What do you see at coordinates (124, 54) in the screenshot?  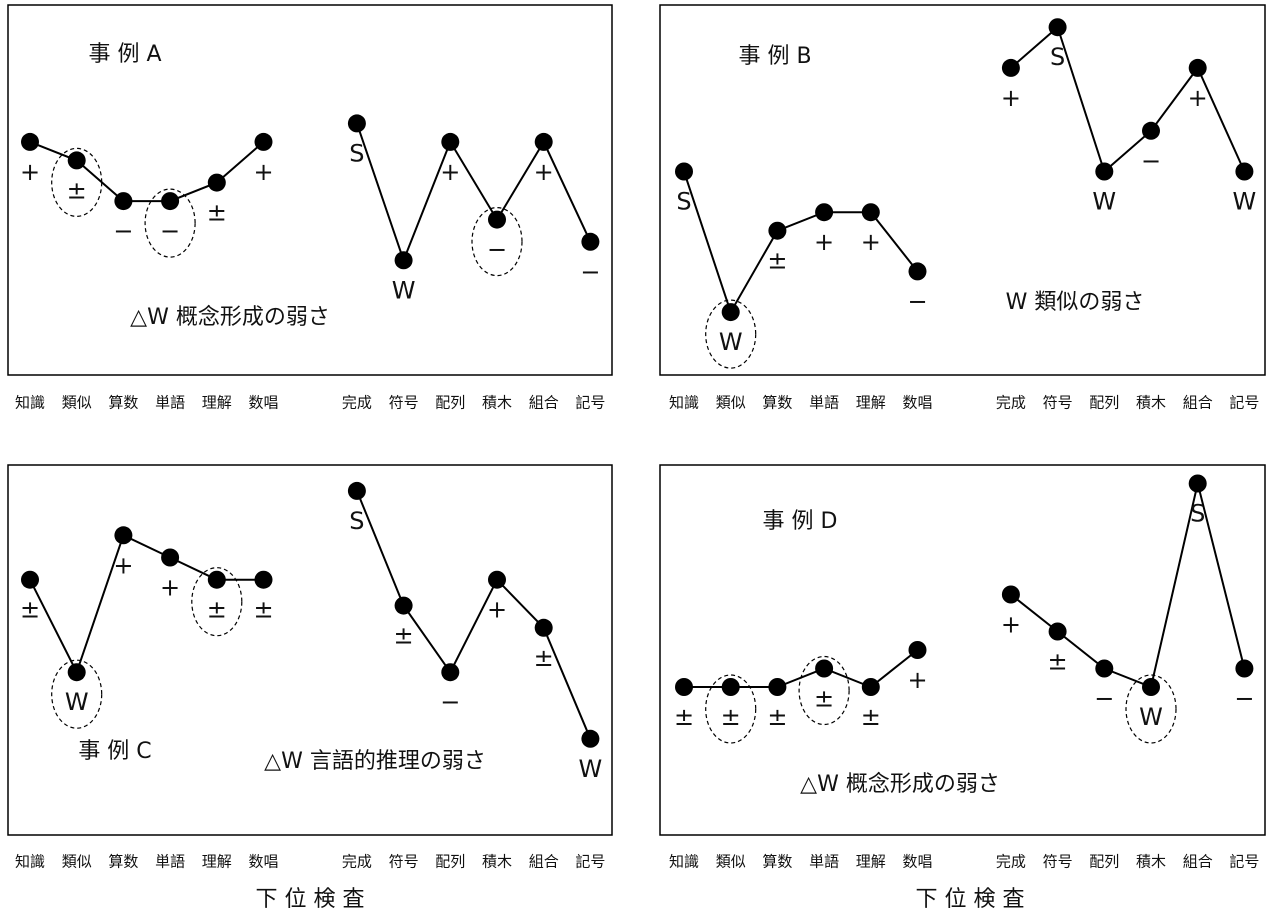 I see `panel-title: 事 例 A` at bounding box center [124, 54].